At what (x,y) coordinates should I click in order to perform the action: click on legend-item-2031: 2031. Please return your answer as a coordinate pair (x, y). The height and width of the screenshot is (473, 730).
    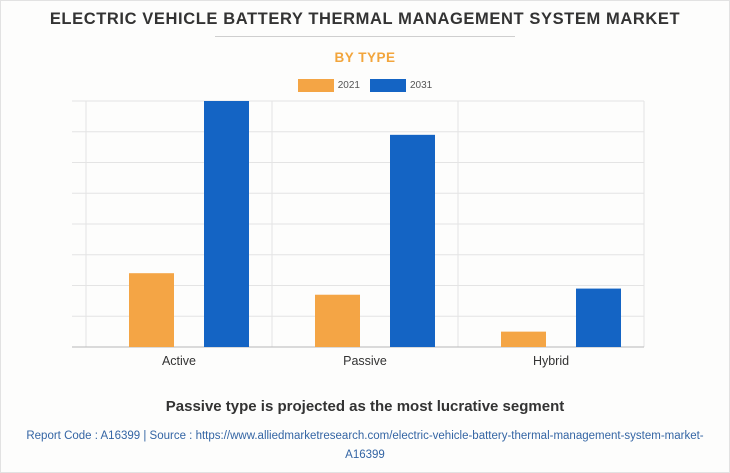
    Looking at the image, I should click on (401, 85).